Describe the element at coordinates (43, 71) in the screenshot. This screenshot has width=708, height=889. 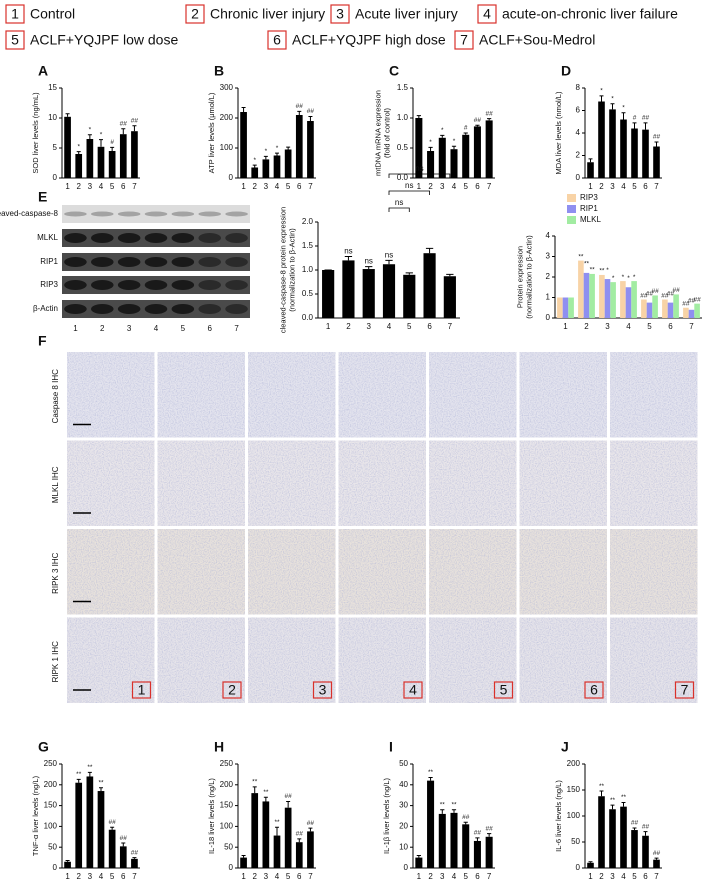
I see `panel-letter: A` at that location.